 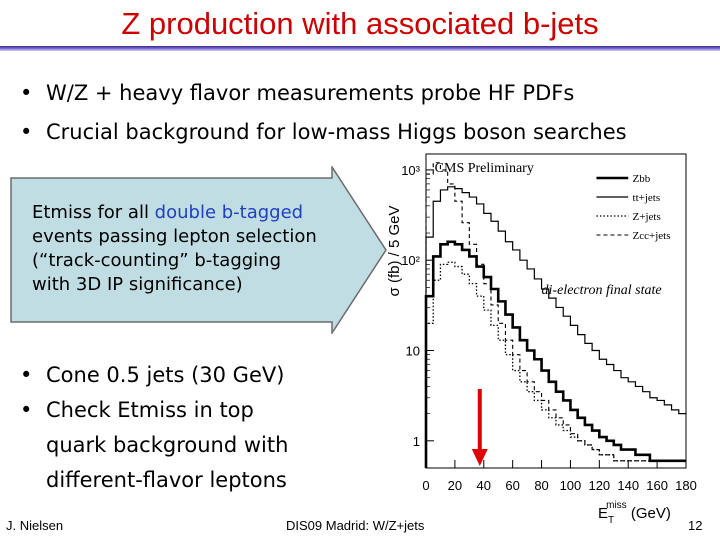 I want to click on bottom-bullet-2-line-1: Check Etmiss in top, so click(x=150, y=410).